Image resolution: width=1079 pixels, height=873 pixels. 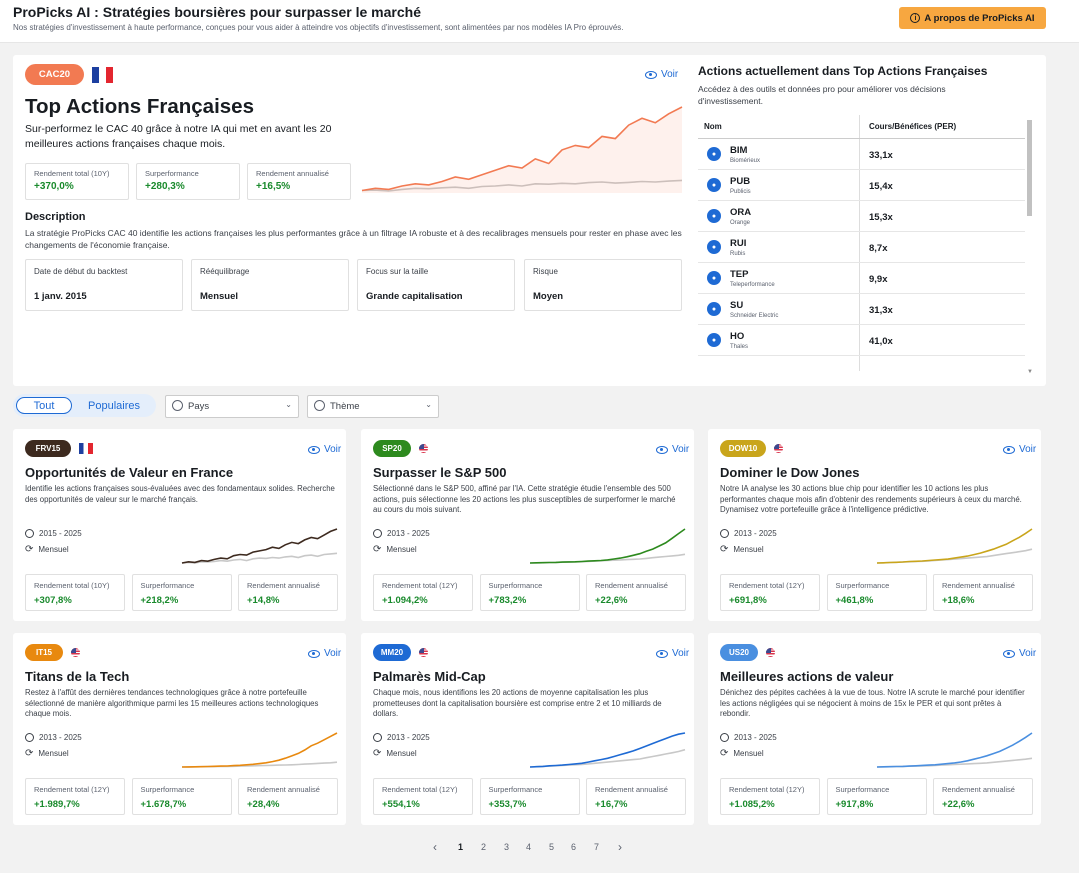 What do you see at coordinates (861, 216) in the screenshot?
I see `holding-row: ● ORA Orange 15,3x` at bounding box center [861, 216].